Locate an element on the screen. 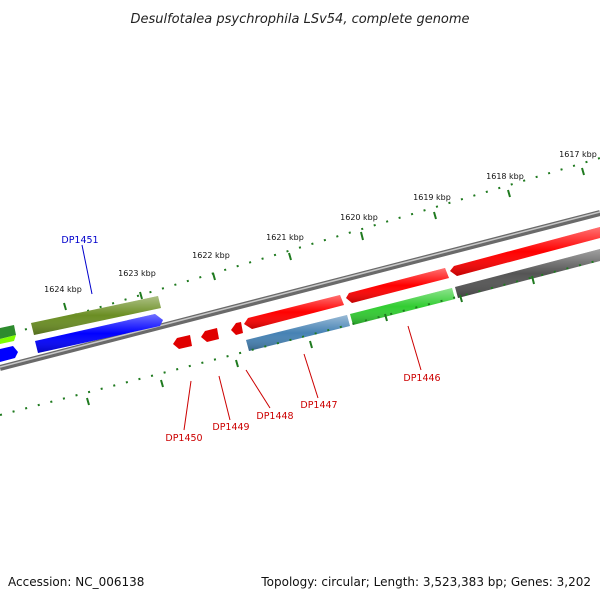  gene-label-dp1451: DP1451 is located at coordinates (79, 240).